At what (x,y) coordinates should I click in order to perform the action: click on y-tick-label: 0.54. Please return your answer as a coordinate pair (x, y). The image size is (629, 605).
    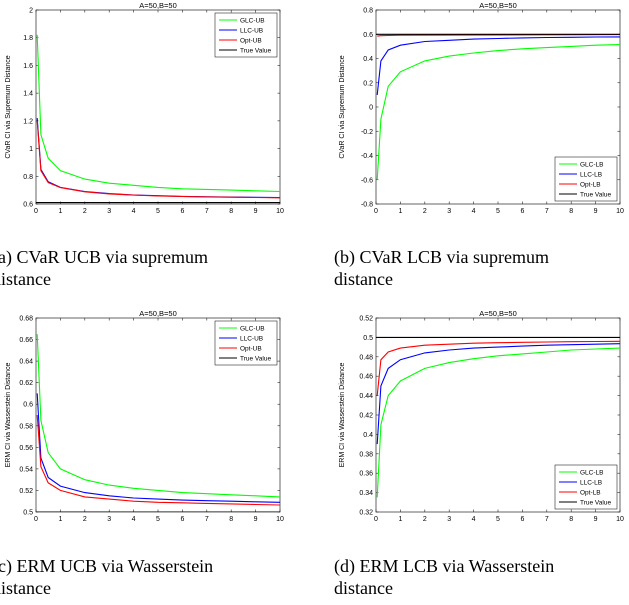
    Looking at the image, I should click on (26, 469).